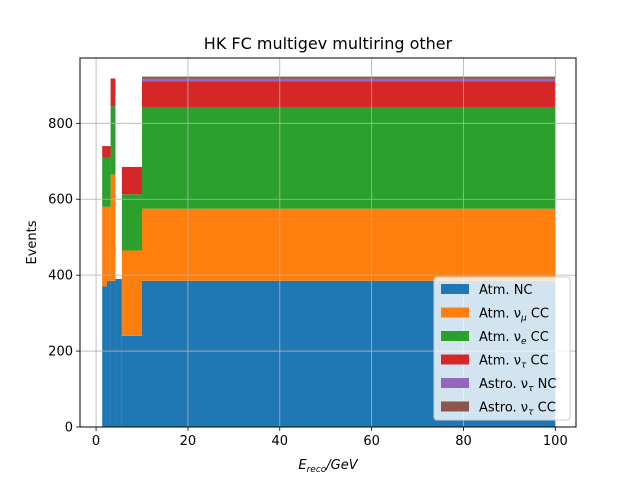 This screenshot has height=480, width=640. What do you see at coordinates (60, 276) in the screenshot?
I see `y-tick-label-2: 400` at bounding box center [60, 276].